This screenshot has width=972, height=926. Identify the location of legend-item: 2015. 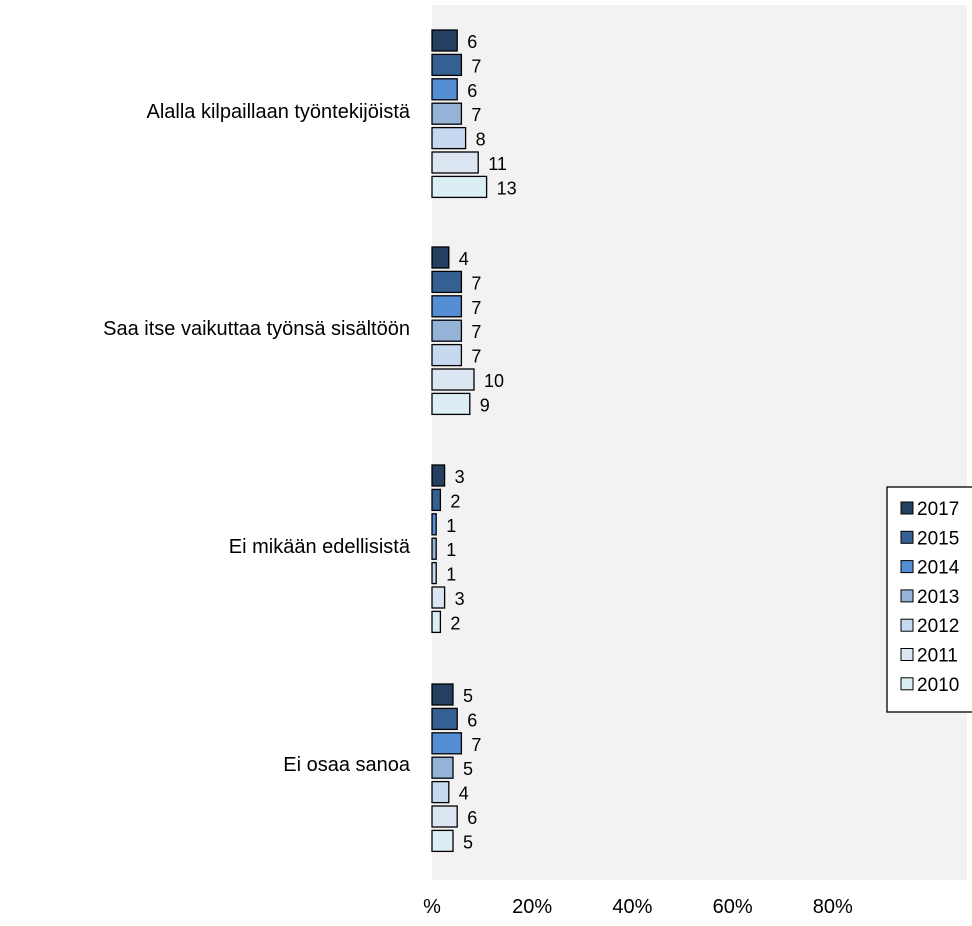
(929, 538).